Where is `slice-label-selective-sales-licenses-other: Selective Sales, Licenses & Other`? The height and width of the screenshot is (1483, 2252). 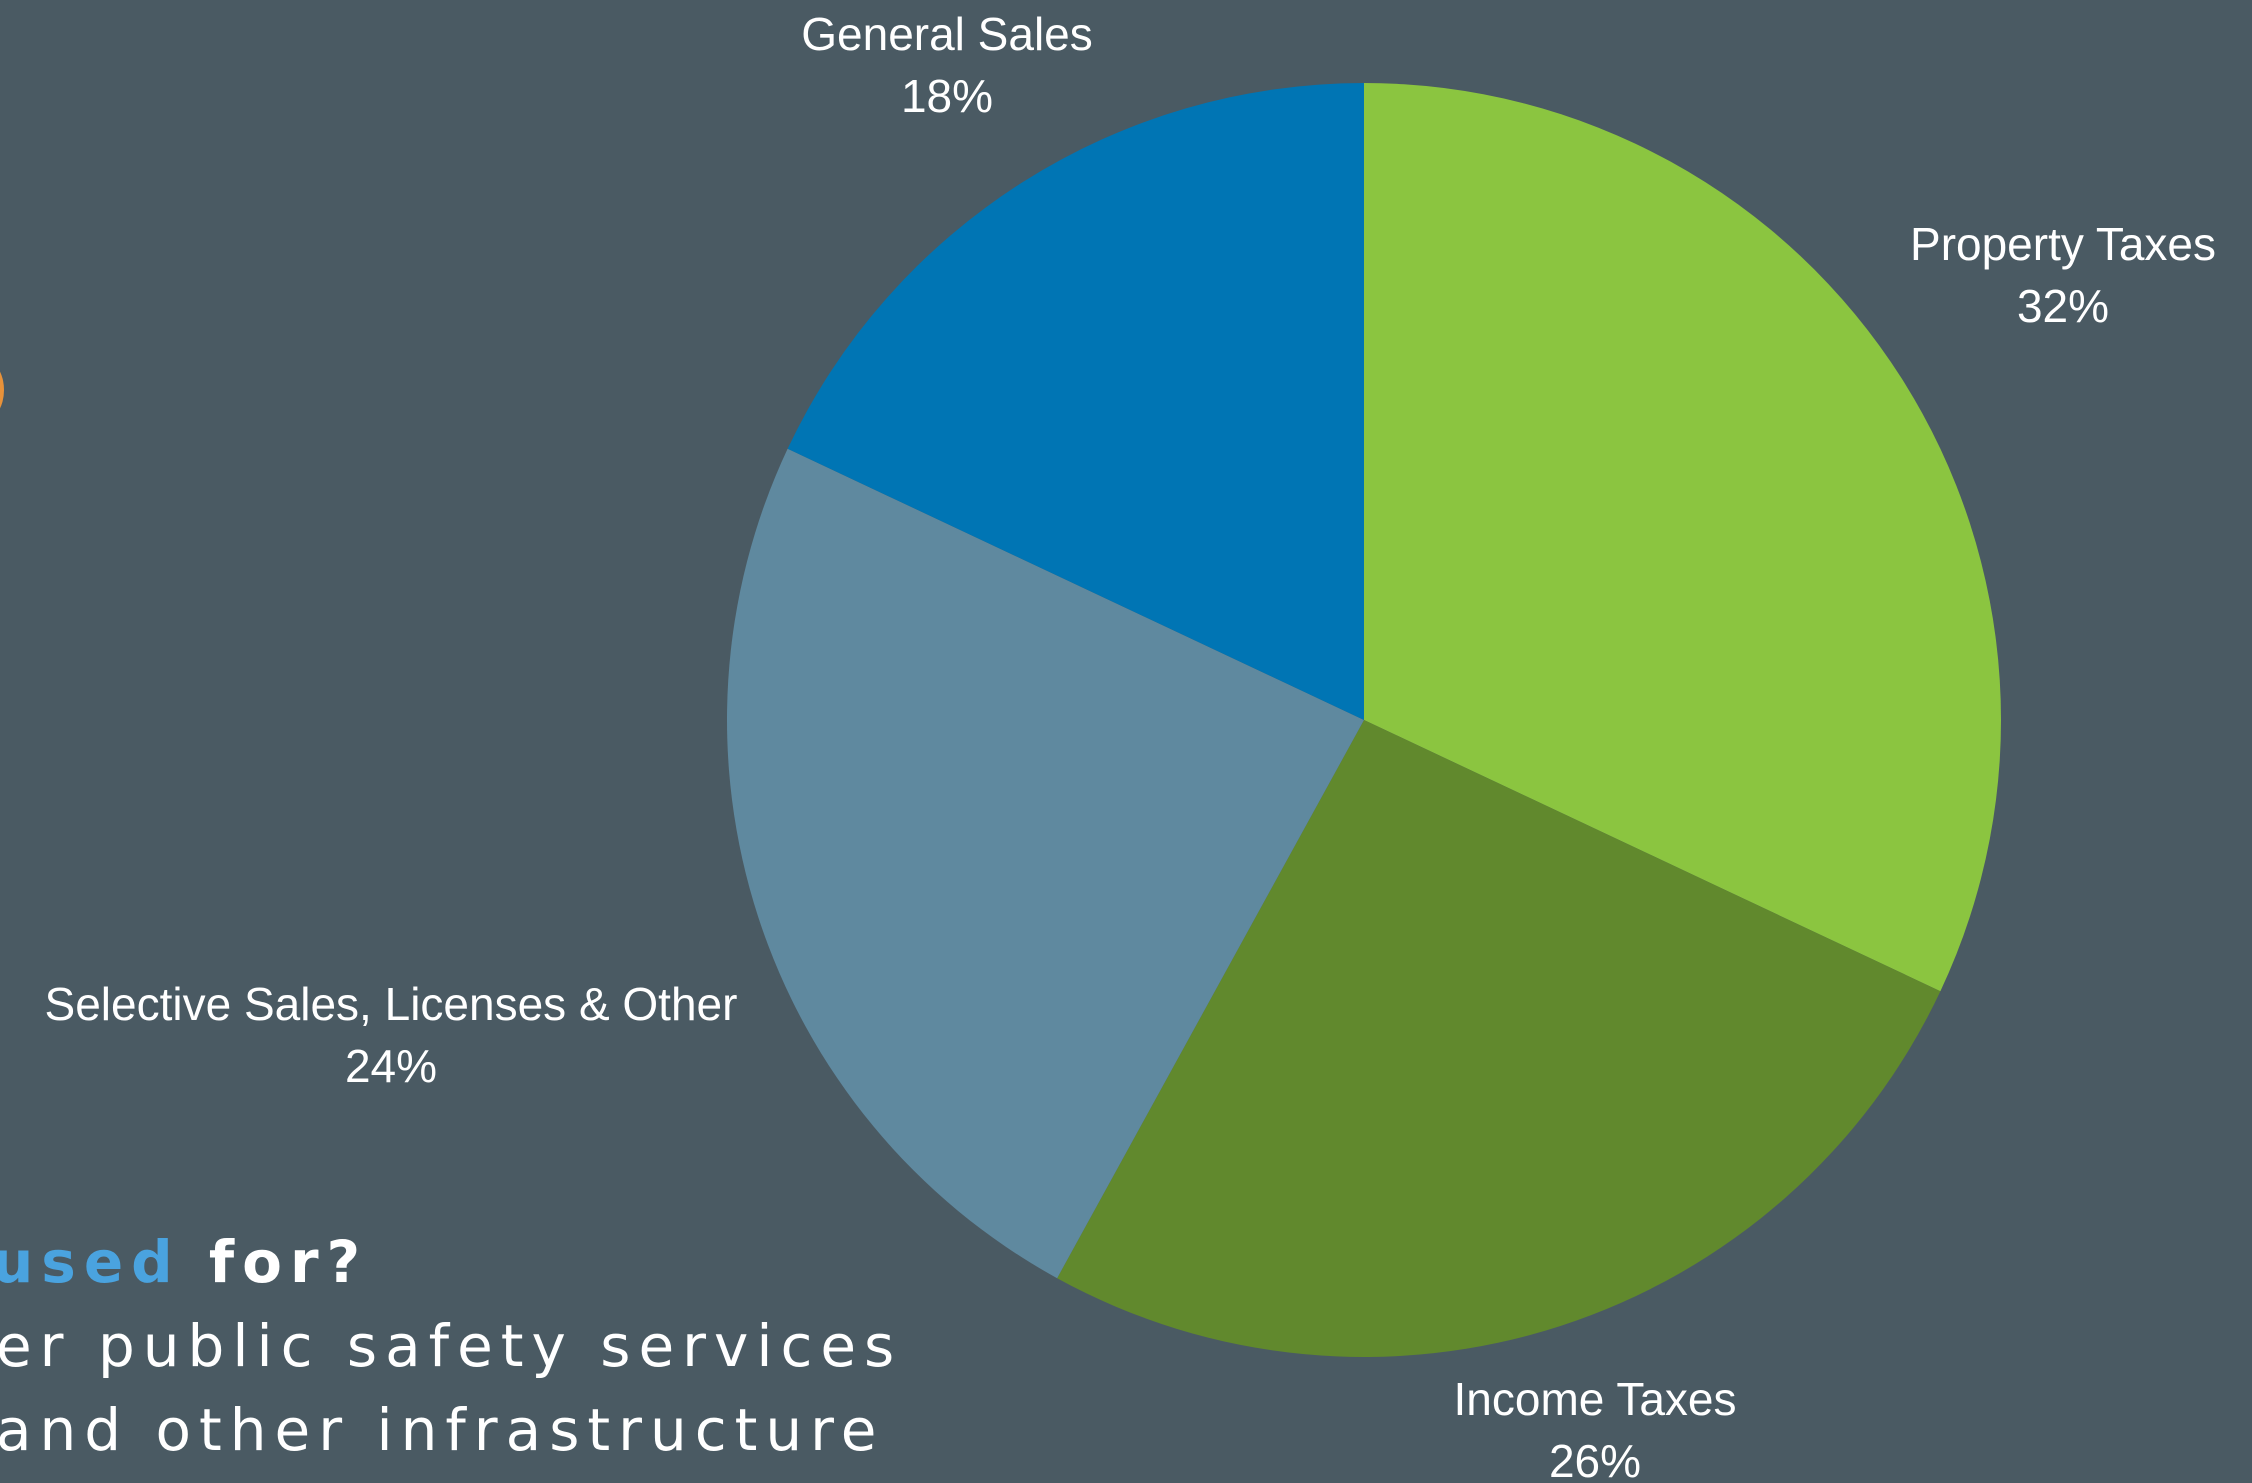 slice-label-selective-sales-licenses-other: Selective Sales, Licenses & Other is located at coordinates (391, 1004).